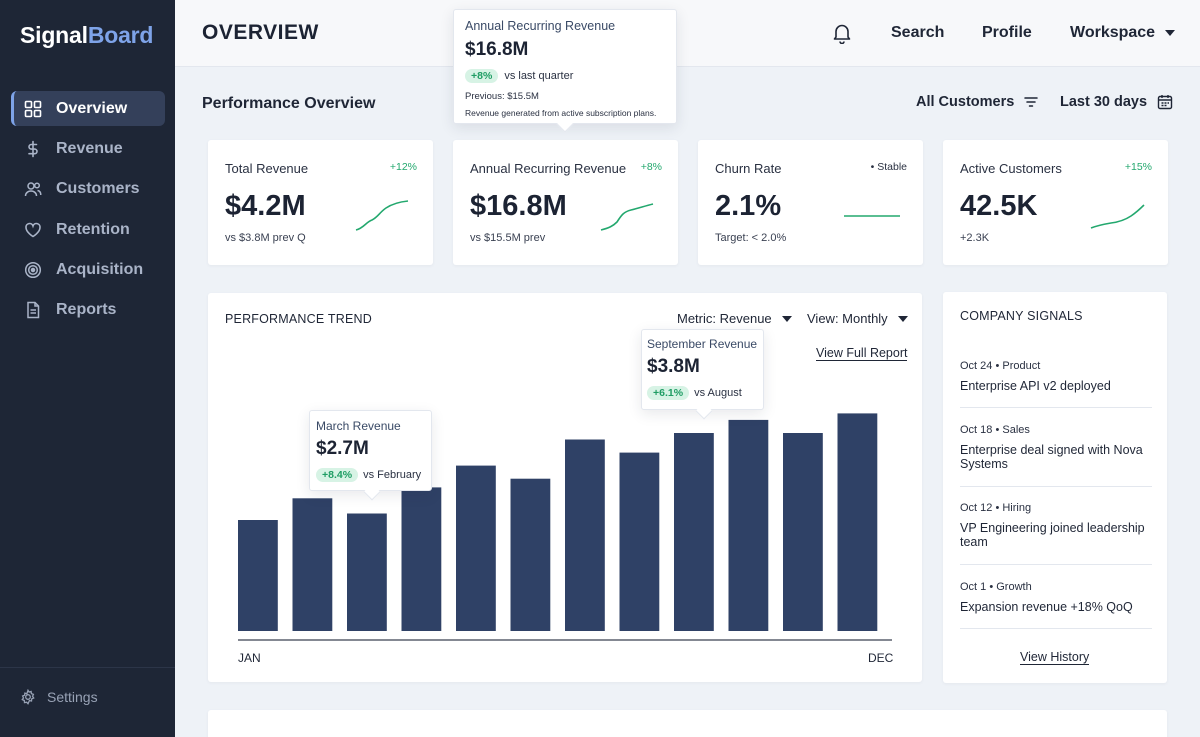  Describe the element at coordinates (476, 548) in the screenshot. I see `bar-may` at that location.